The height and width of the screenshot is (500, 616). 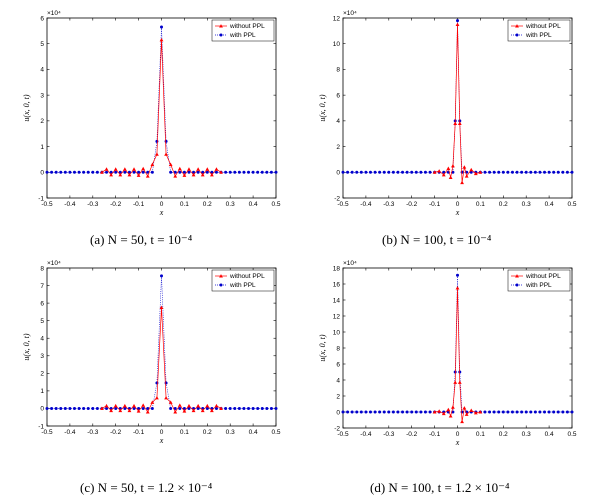 I want to click on series-line, so click(x=457, y=103).